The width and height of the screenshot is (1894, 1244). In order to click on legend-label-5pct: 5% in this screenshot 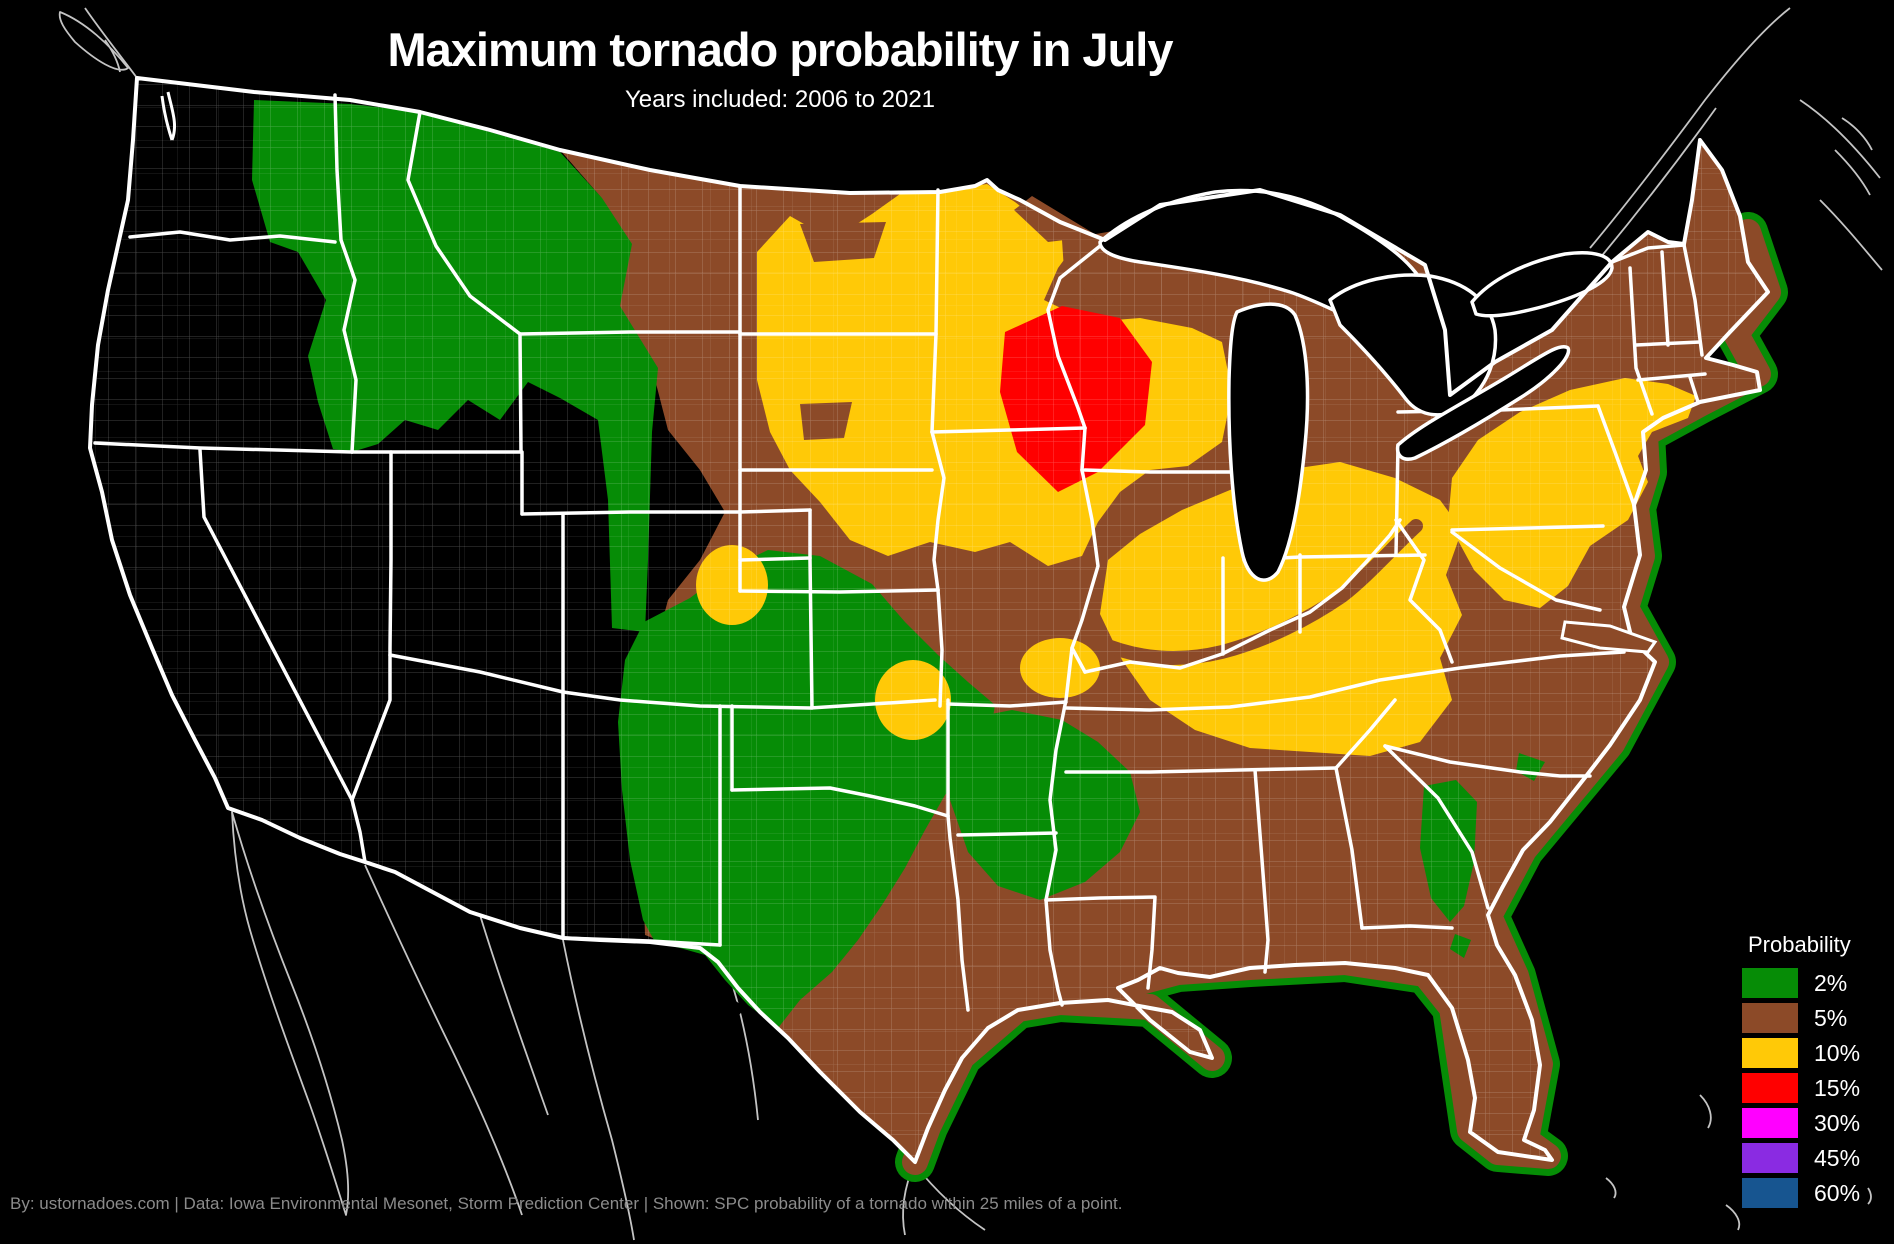, I will do `click(1831, 1017)`.